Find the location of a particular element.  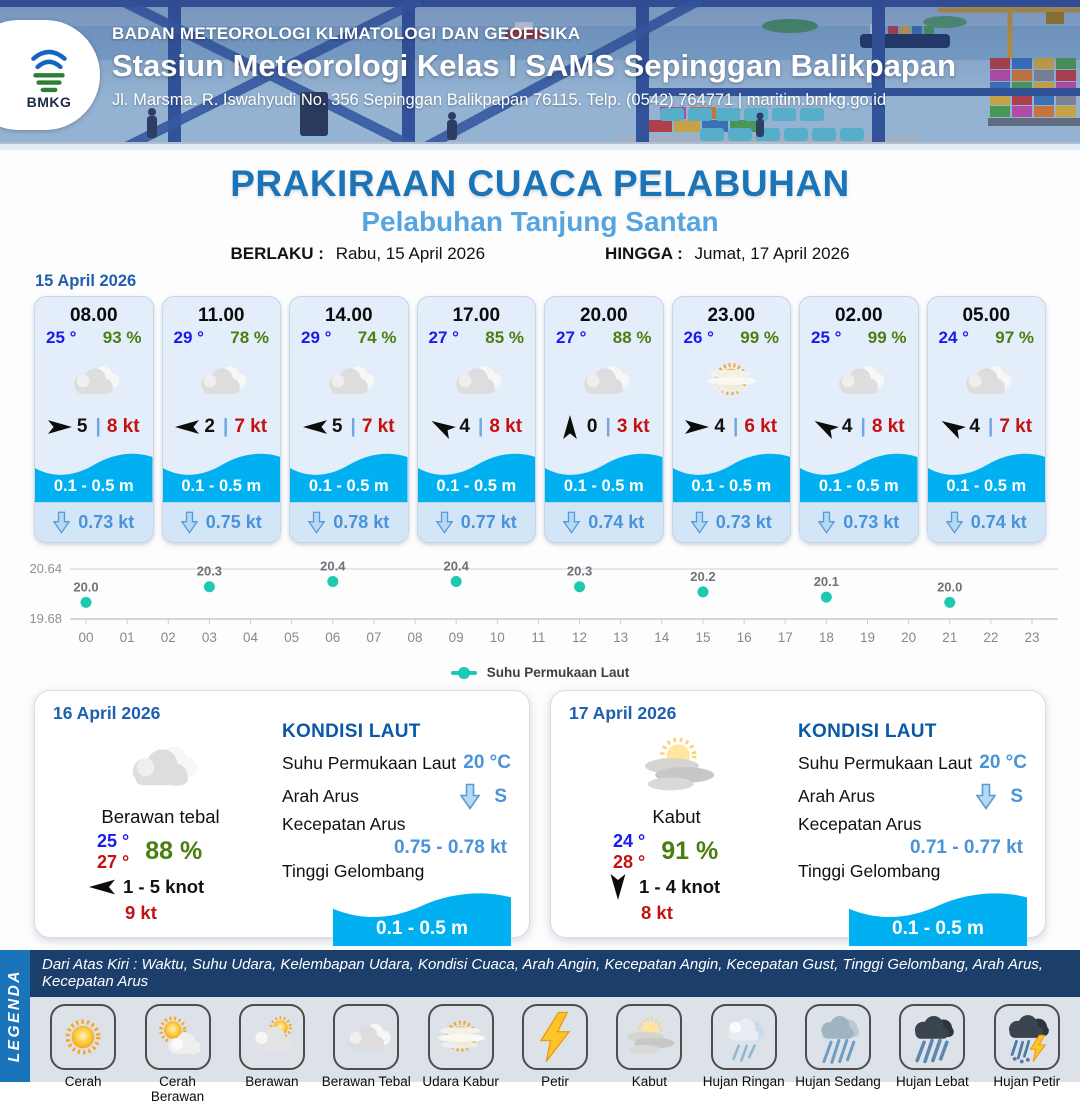

port-name: Pelabuhan Tanjung Santan is located at coordinates (540, 221).